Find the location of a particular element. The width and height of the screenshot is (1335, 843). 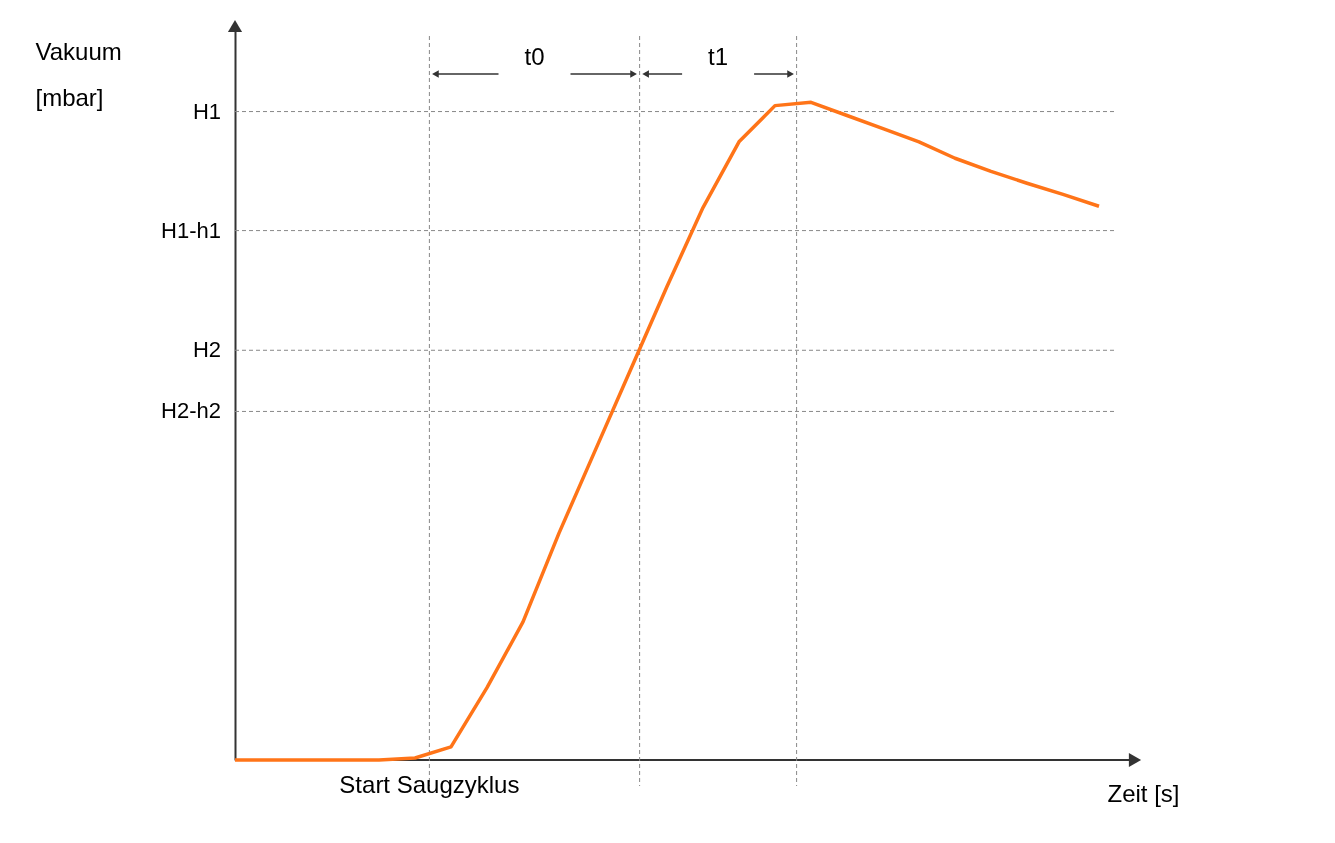

x-axis-title: Zeit [s] is located at coordinates (1143, 793).